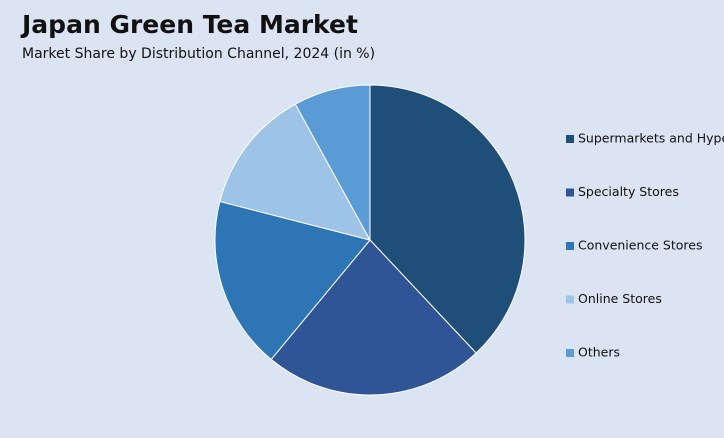 This screenshot has height=438, width=724. What do you see at coordinates (628, 191) in the screenshot?
I see `legend-label: Specialty Stores` at bounding box center [628, 191].